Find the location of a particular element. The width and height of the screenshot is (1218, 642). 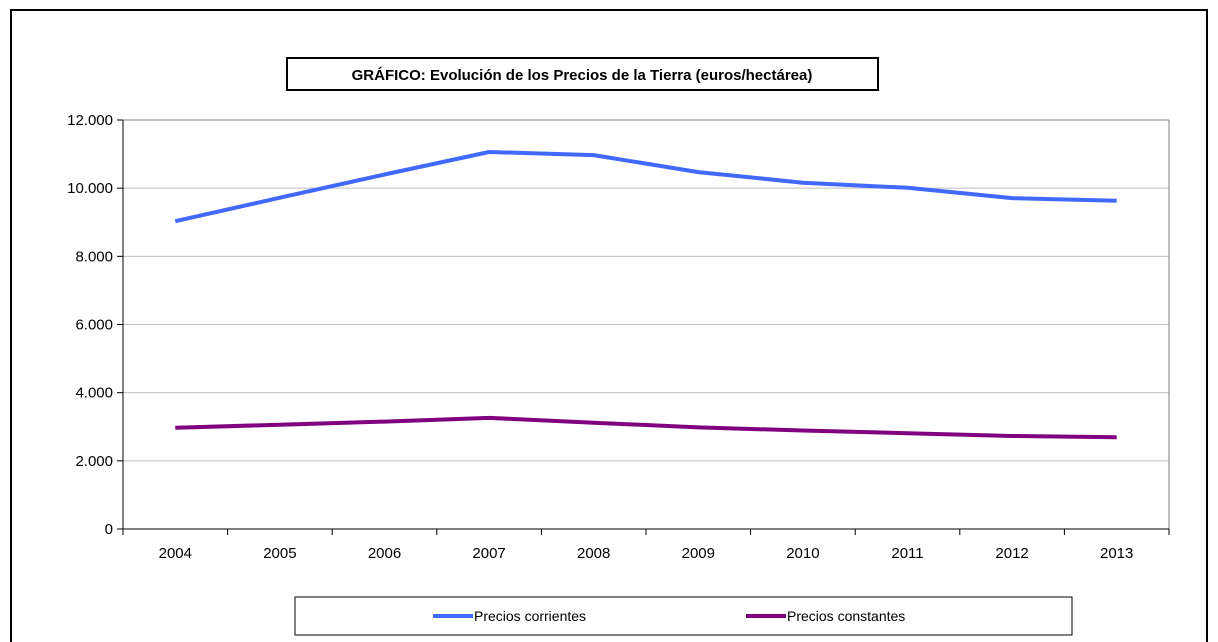

y-tick-label: 6.000 is located at coordinates (94, 325).